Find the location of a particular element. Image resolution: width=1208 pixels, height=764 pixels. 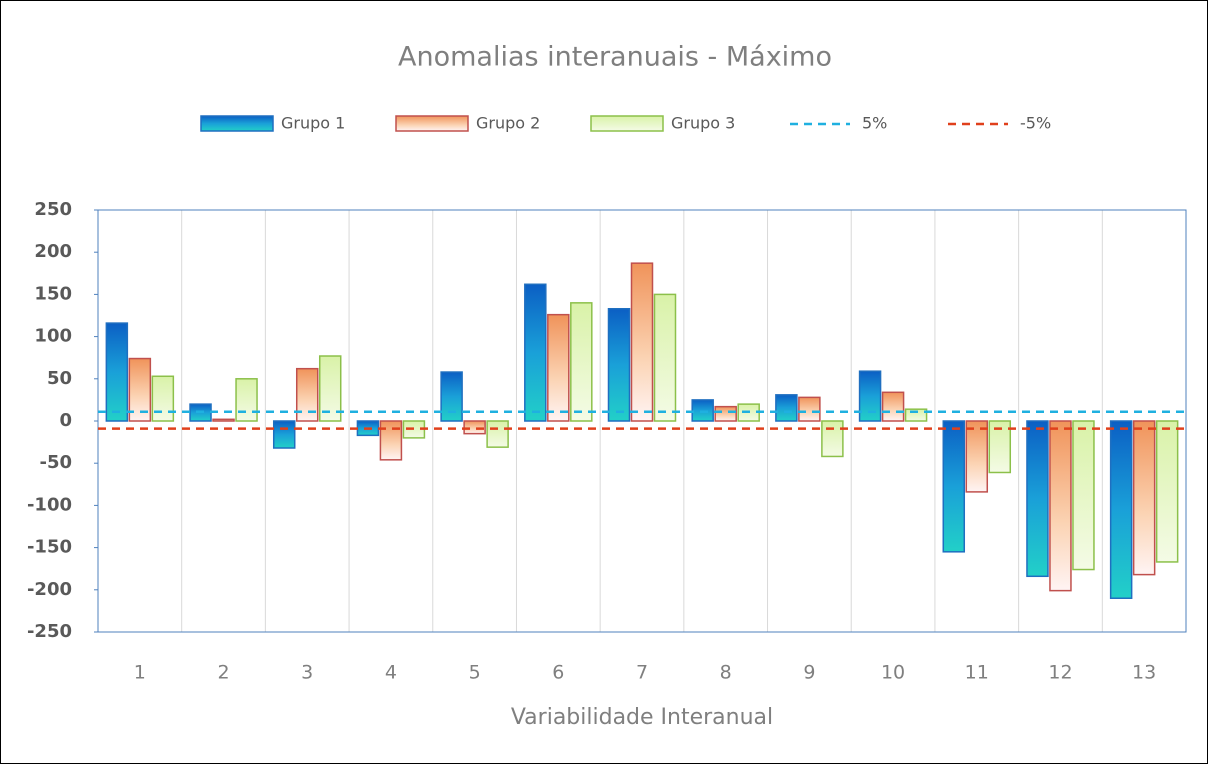

y-tick-label: 0 is located at coordinates (65, 420).